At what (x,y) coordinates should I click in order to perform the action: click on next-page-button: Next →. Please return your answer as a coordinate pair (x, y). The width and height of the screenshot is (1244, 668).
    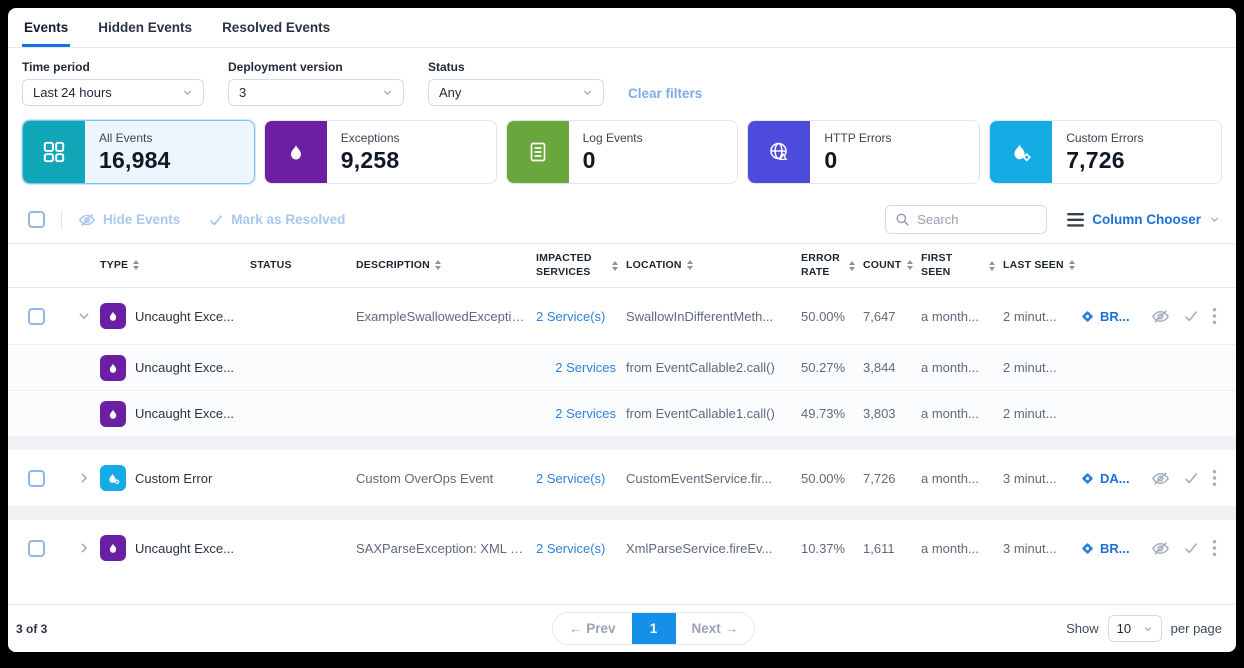
    Looking at the image, I should click on (715, 628).